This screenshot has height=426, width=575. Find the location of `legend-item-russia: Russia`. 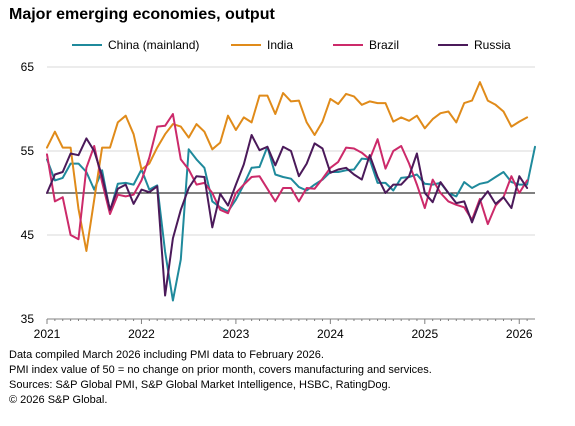

legend-item-russia: Russia is located at coordinates (474, 45).